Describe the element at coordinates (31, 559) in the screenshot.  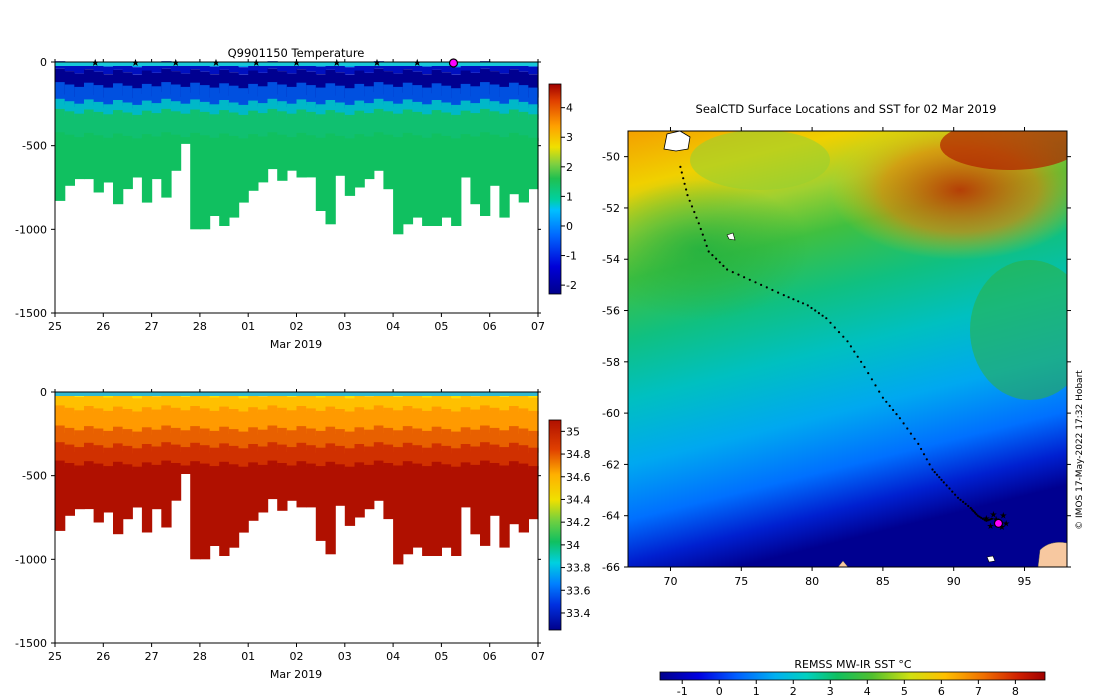
I see `y-tick-label: -1000` at that location.